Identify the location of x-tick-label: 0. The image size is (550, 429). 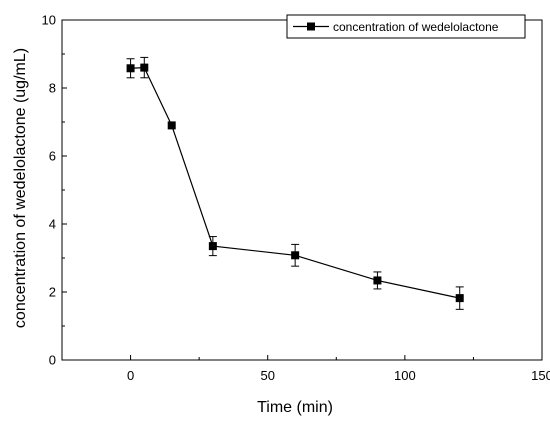
(130, 375).